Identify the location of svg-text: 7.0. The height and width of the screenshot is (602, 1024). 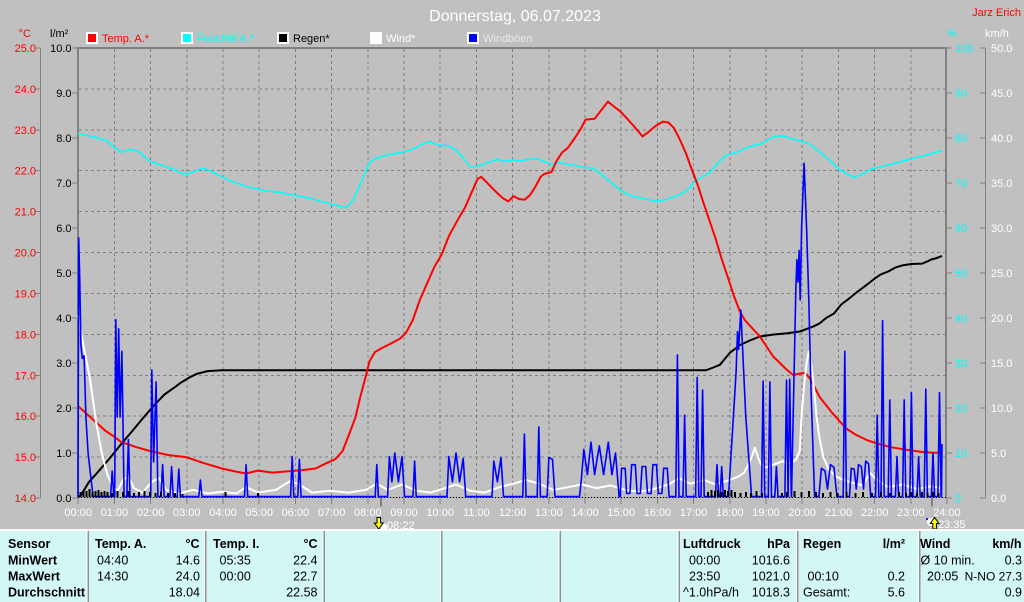
(63, 184).